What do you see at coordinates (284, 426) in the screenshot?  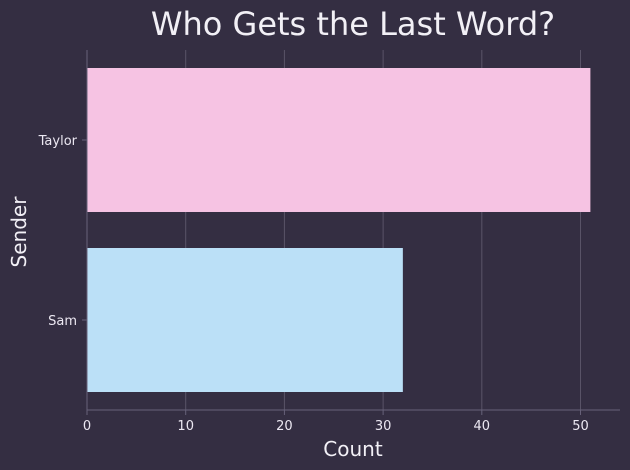 I see `x-tick-label: 20` at bounding box center [284, 426].